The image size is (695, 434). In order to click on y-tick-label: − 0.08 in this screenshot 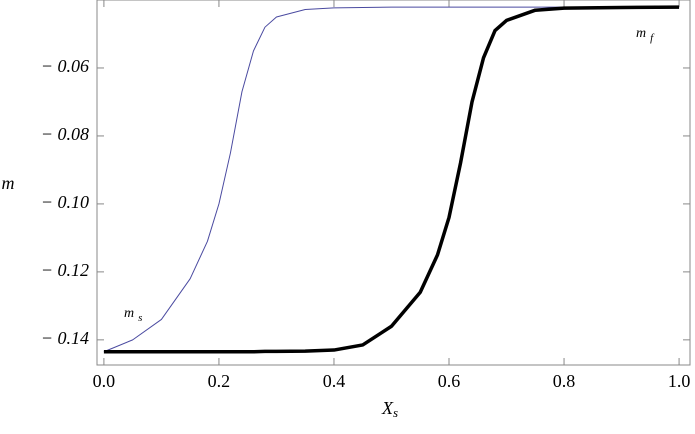, I will do `click(65, 134)`.